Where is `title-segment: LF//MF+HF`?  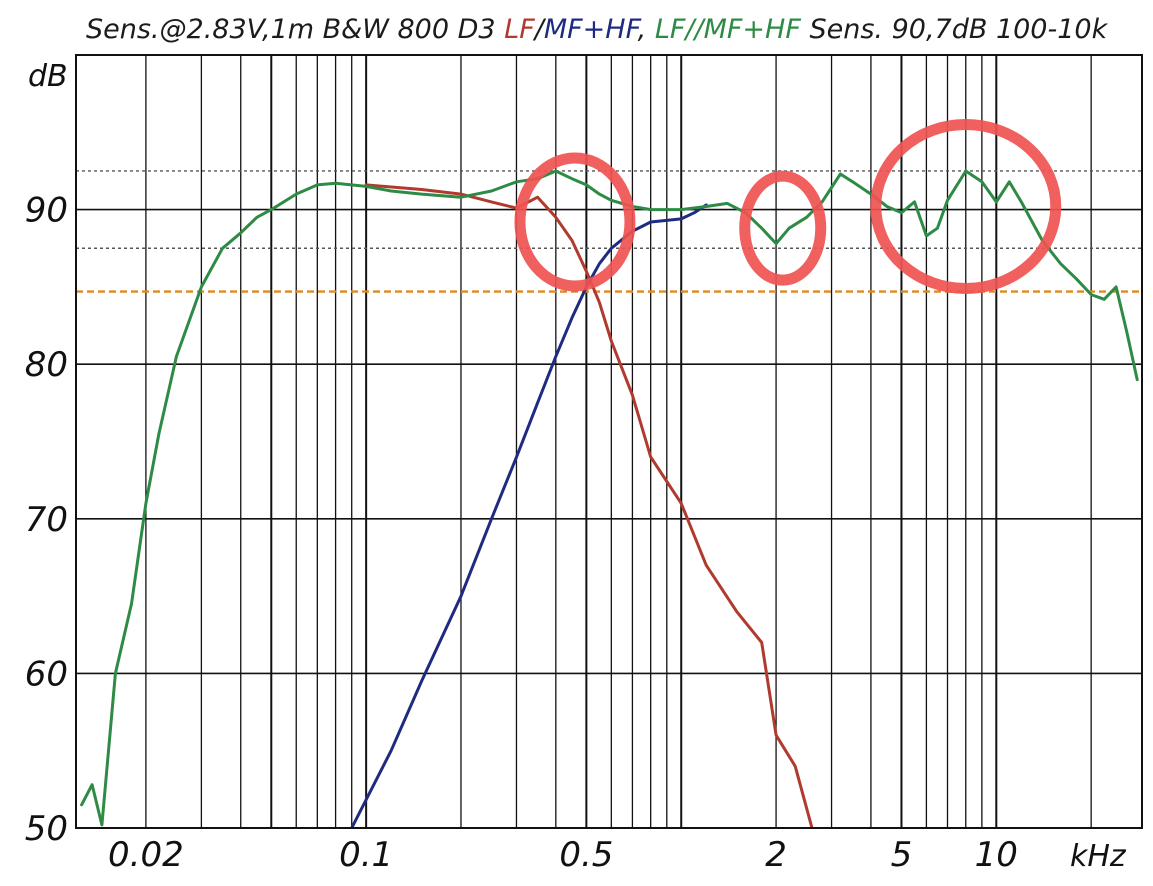 title-segment: LF//MF+HF is located at coordinates (728, 29).